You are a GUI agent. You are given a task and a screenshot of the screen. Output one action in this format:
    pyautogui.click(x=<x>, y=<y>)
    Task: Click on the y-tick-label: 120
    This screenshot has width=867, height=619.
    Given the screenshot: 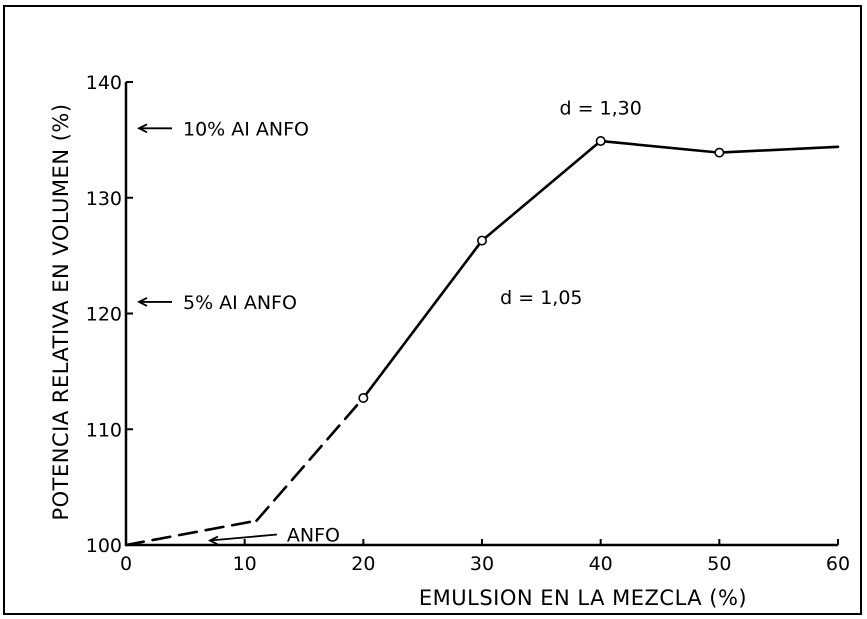 What is the action you would take?
    pyautogui.click(x=104, y=315)
    